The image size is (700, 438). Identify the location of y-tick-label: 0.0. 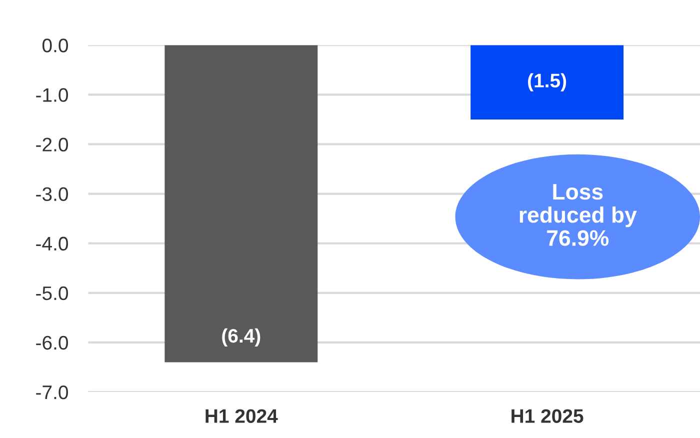
(55, 45).